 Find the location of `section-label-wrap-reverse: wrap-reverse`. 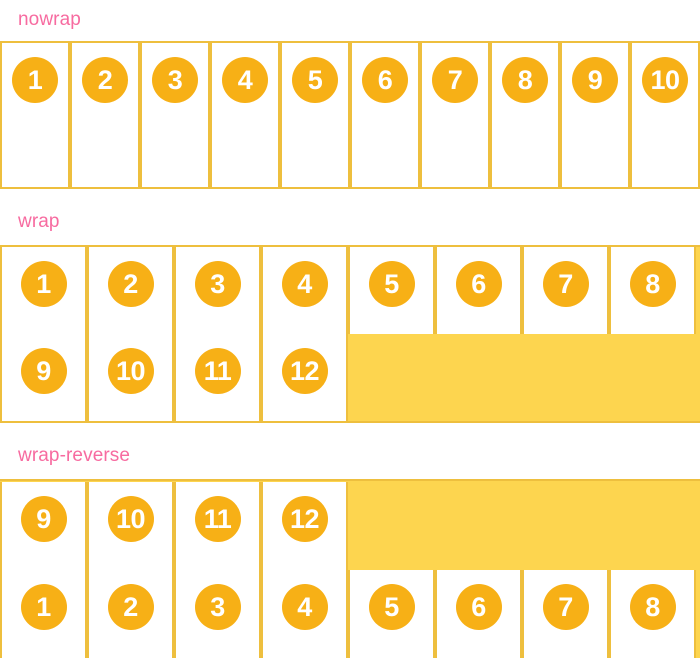

section-label-wrap-reverse: wrap-reverse is located at coordinates (74, 455).